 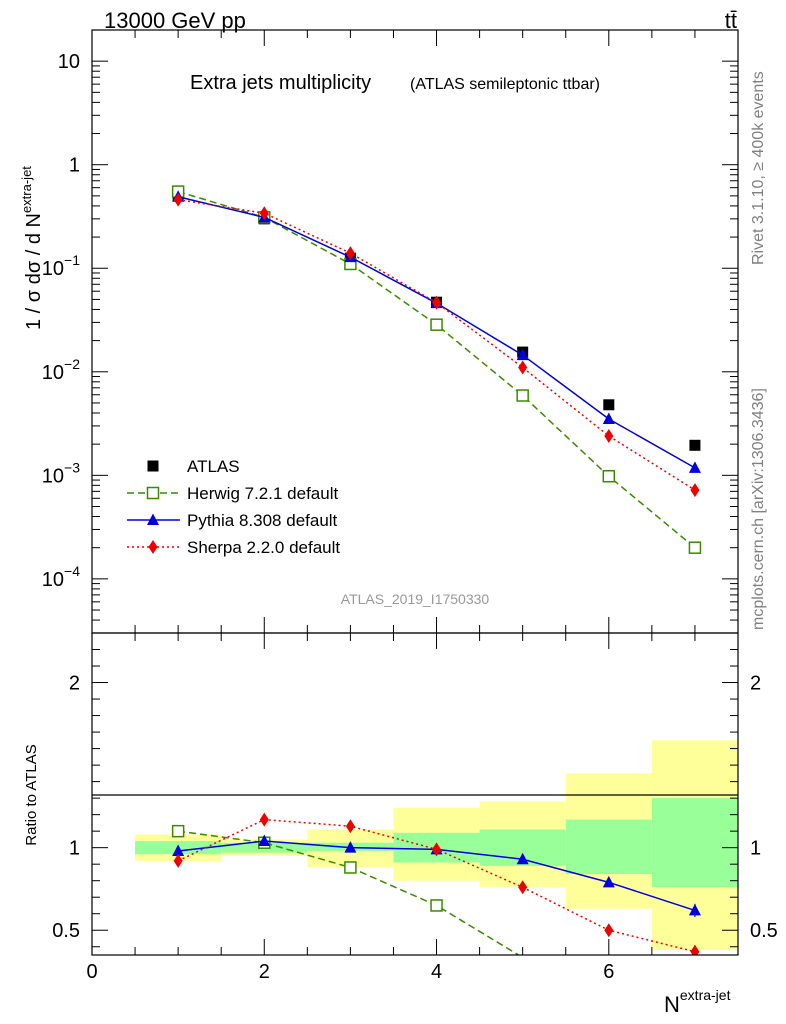 I want to click on legend-marker-atlas, so click(x=153, y=466).